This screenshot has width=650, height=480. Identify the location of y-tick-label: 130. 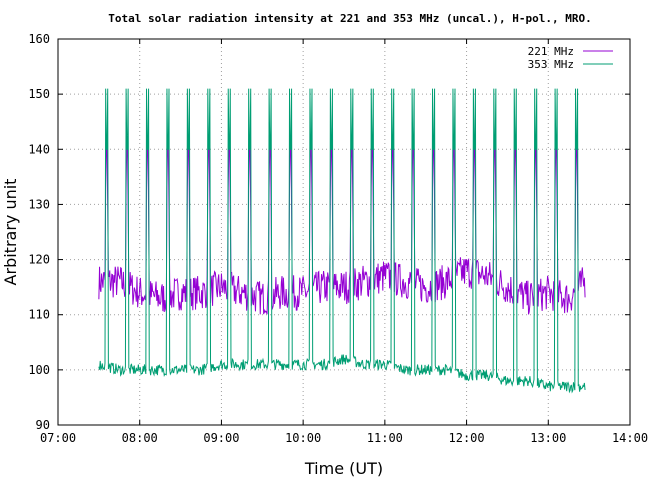
(39, 204).